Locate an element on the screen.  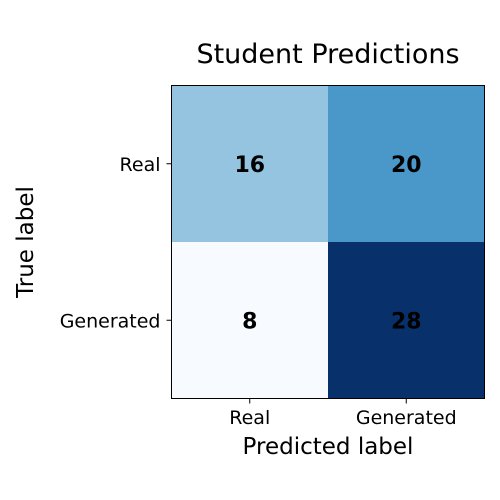
y-tick-label-0: Real is located at coordinates (140, 165).